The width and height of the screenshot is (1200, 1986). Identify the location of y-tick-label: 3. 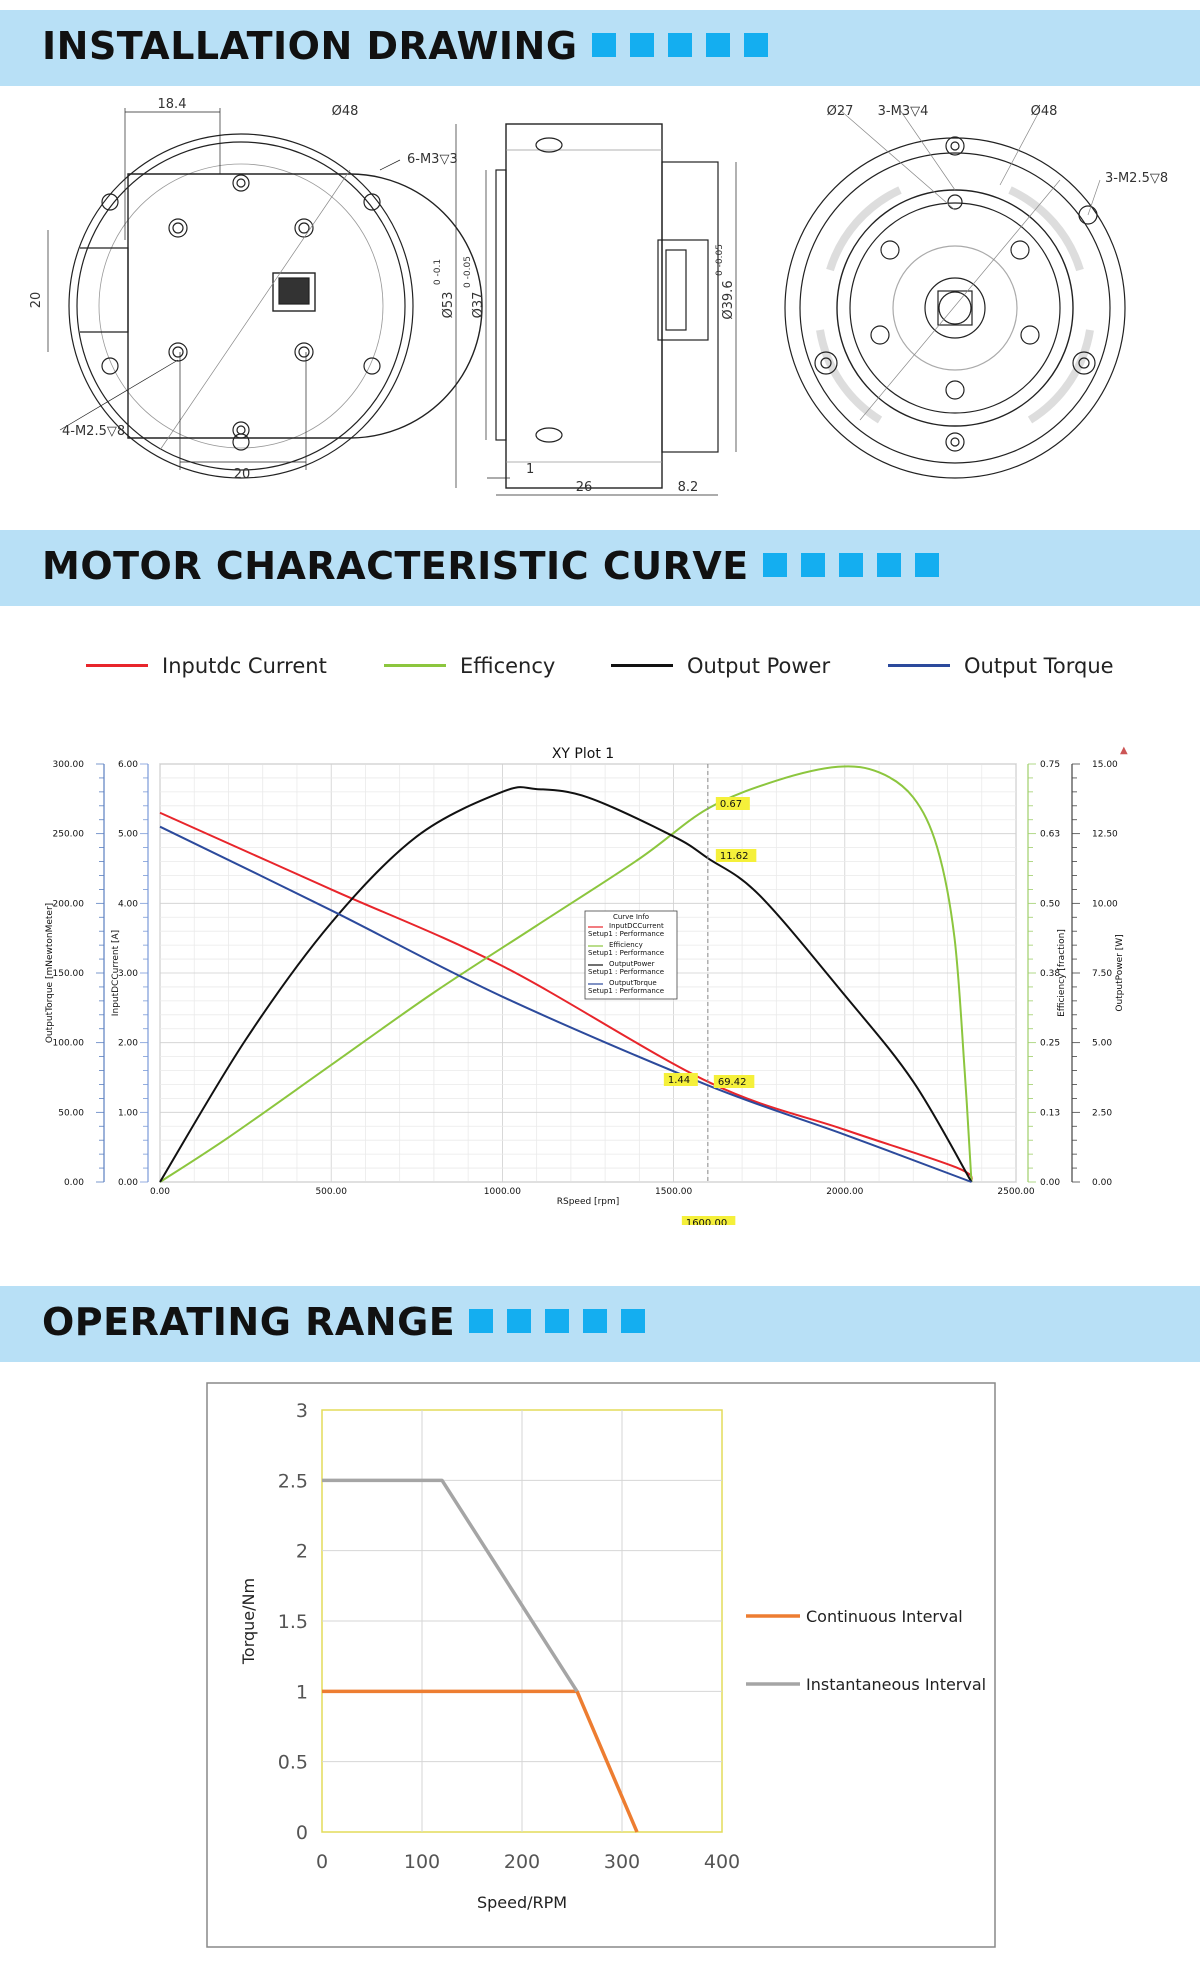
(302, 1411).